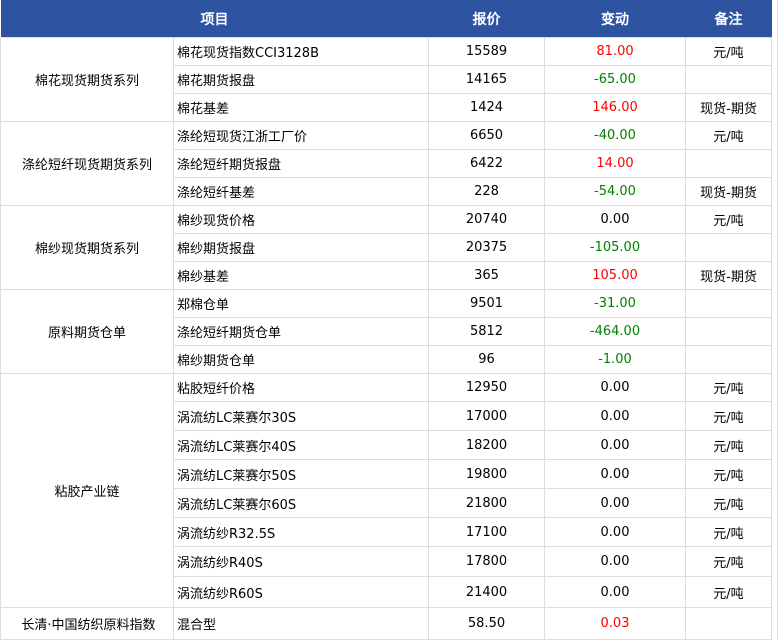 The width and height of the screenshot is (778, 640). I want to click on table-row: 棉纱基差 365 105.00 现货-期货, so click(386, 275).